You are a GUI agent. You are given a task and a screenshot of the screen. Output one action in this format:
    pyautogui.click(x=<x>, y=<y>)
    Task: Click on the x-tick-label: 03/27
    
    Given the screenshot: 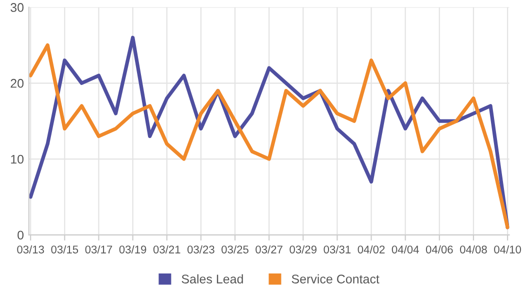 What is the action you would take?
    pyautogui.click(x=269, y=249)
    